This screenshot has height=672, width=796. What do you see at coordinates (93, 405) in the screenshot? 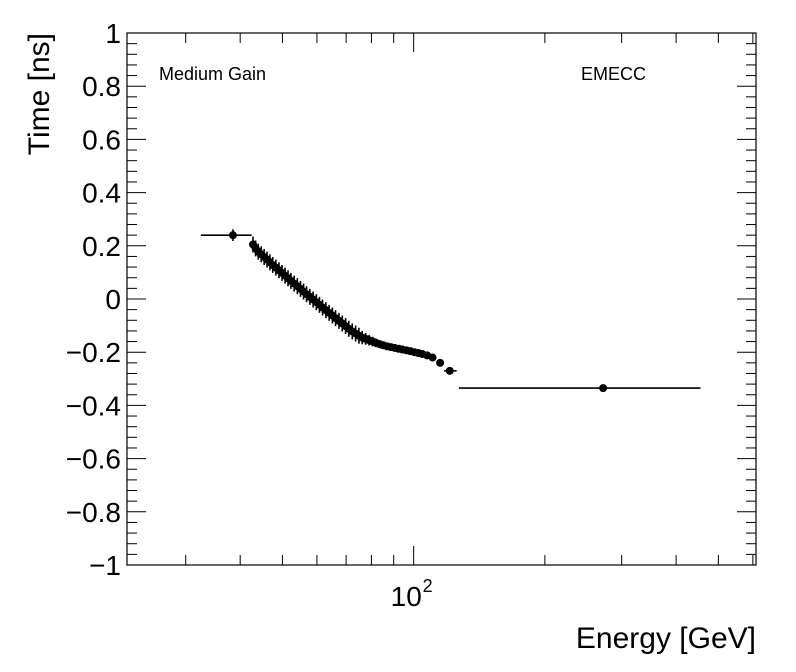
I see `y-tick-label: −0.4` at bounding box center [93, 405].